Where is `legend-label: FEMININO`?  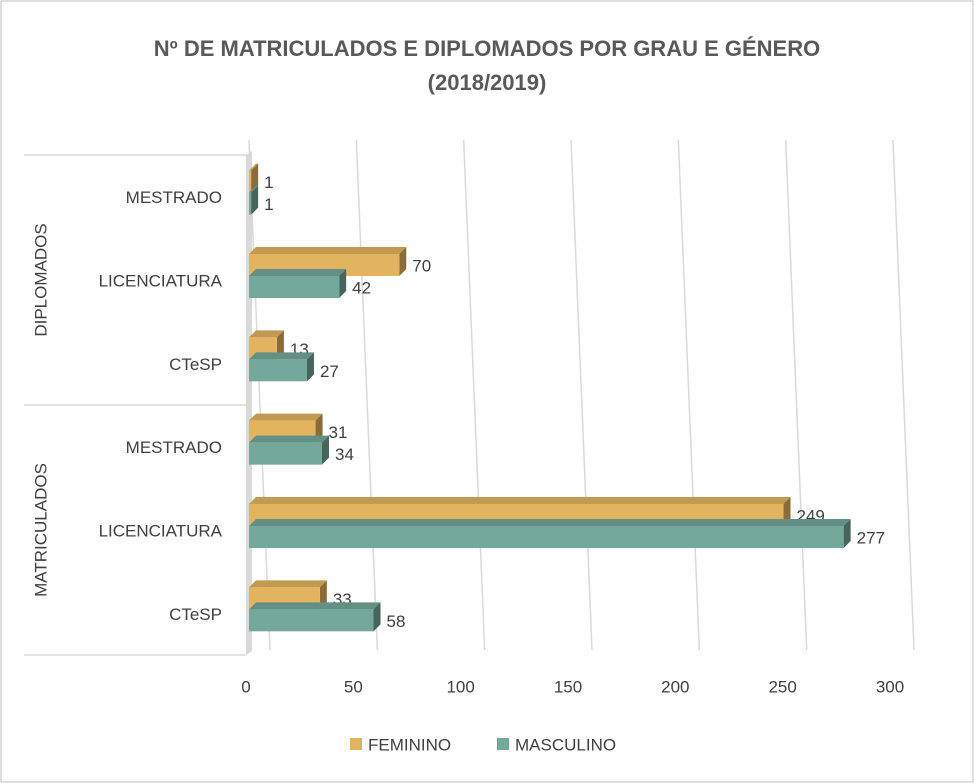 legend-label: FEMININO is located at coordinates (409, 744).